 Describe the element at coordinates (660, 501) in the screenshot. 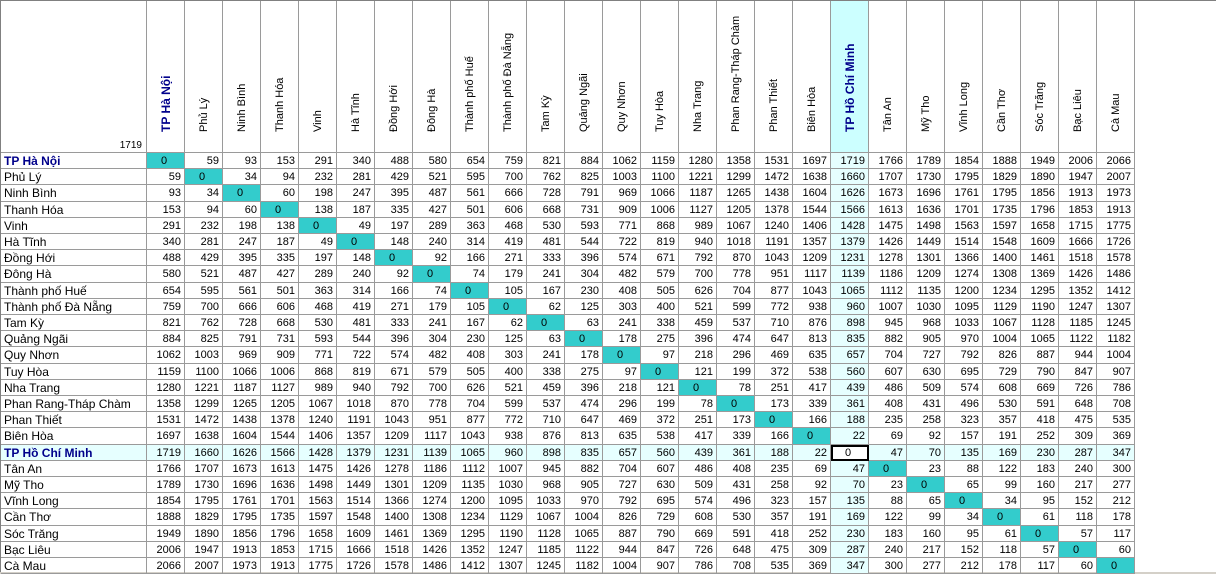

I see `matrix-cell: 695` at that location.